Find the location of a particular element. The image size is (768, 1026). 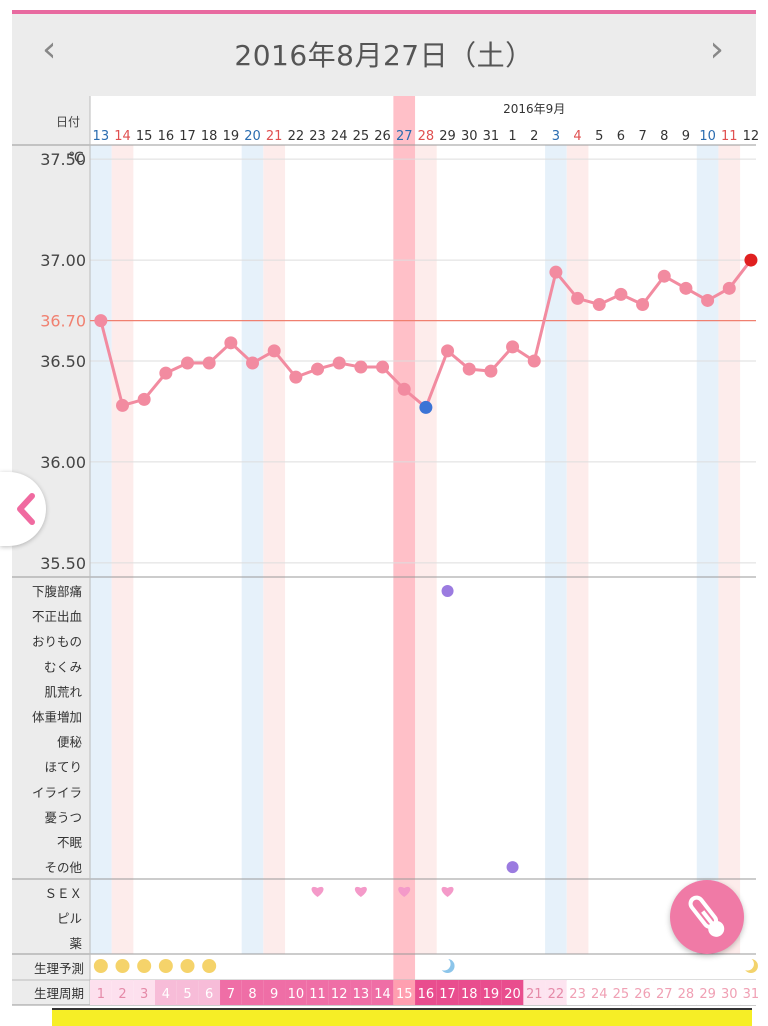

symptom-label: イライラ is located at coordinates (57, 792).